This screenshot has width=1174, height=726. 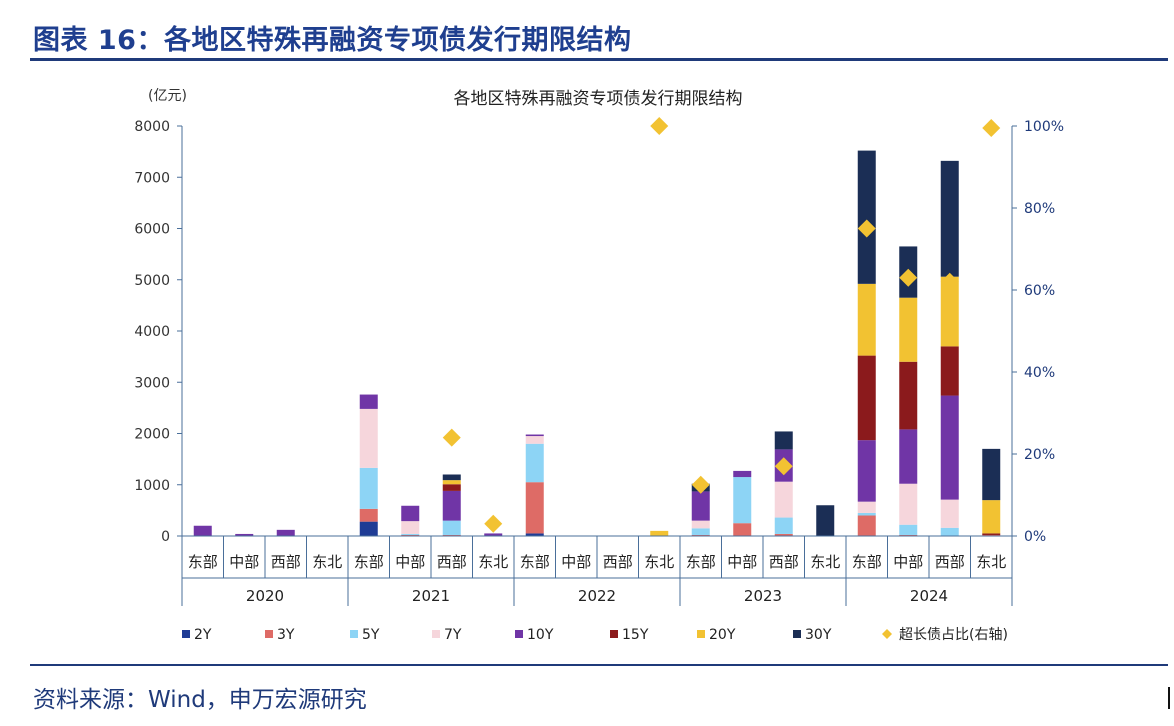 I want to click on legend-label: 30Y, so click(x=818, y=635).